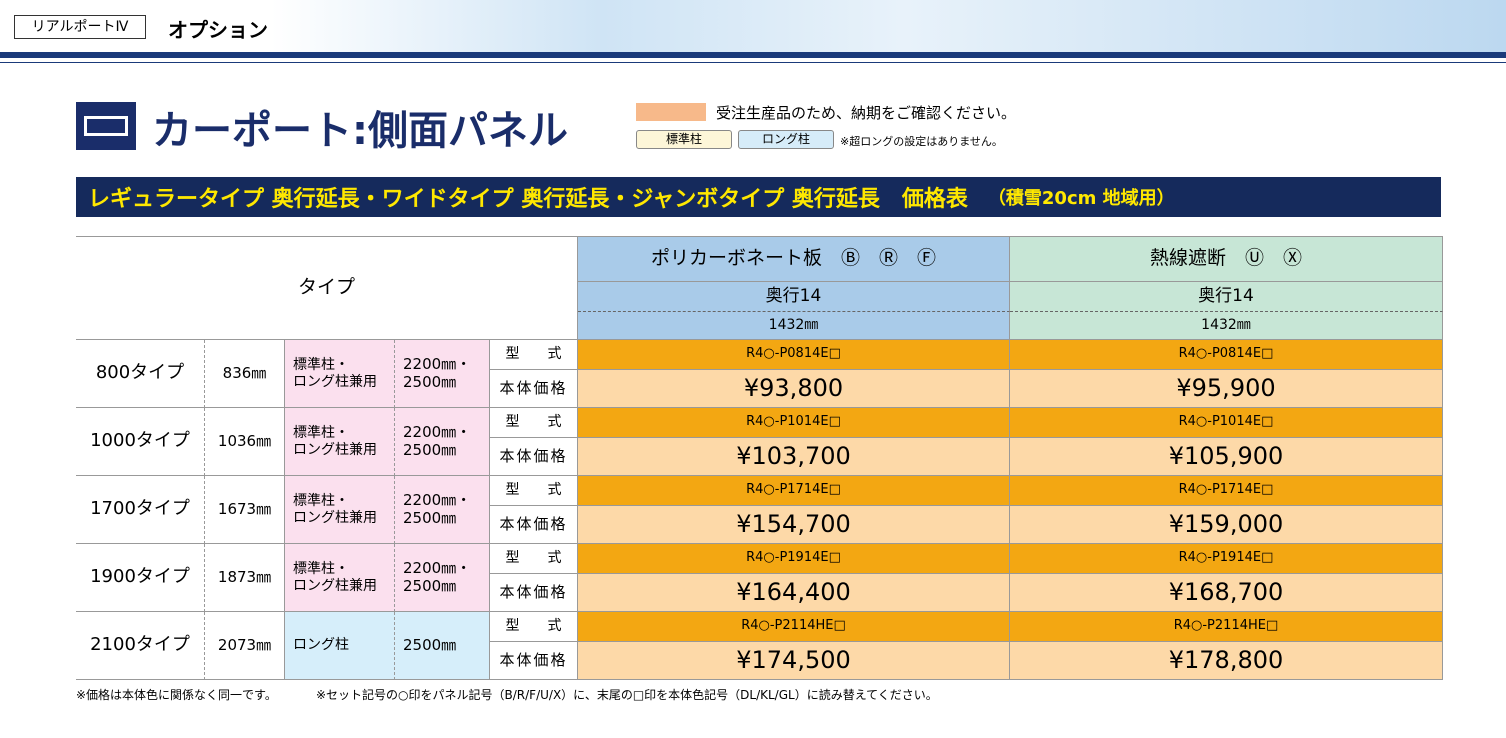  I want to click on model: R4○-P1014E□, so click(1226, 422).